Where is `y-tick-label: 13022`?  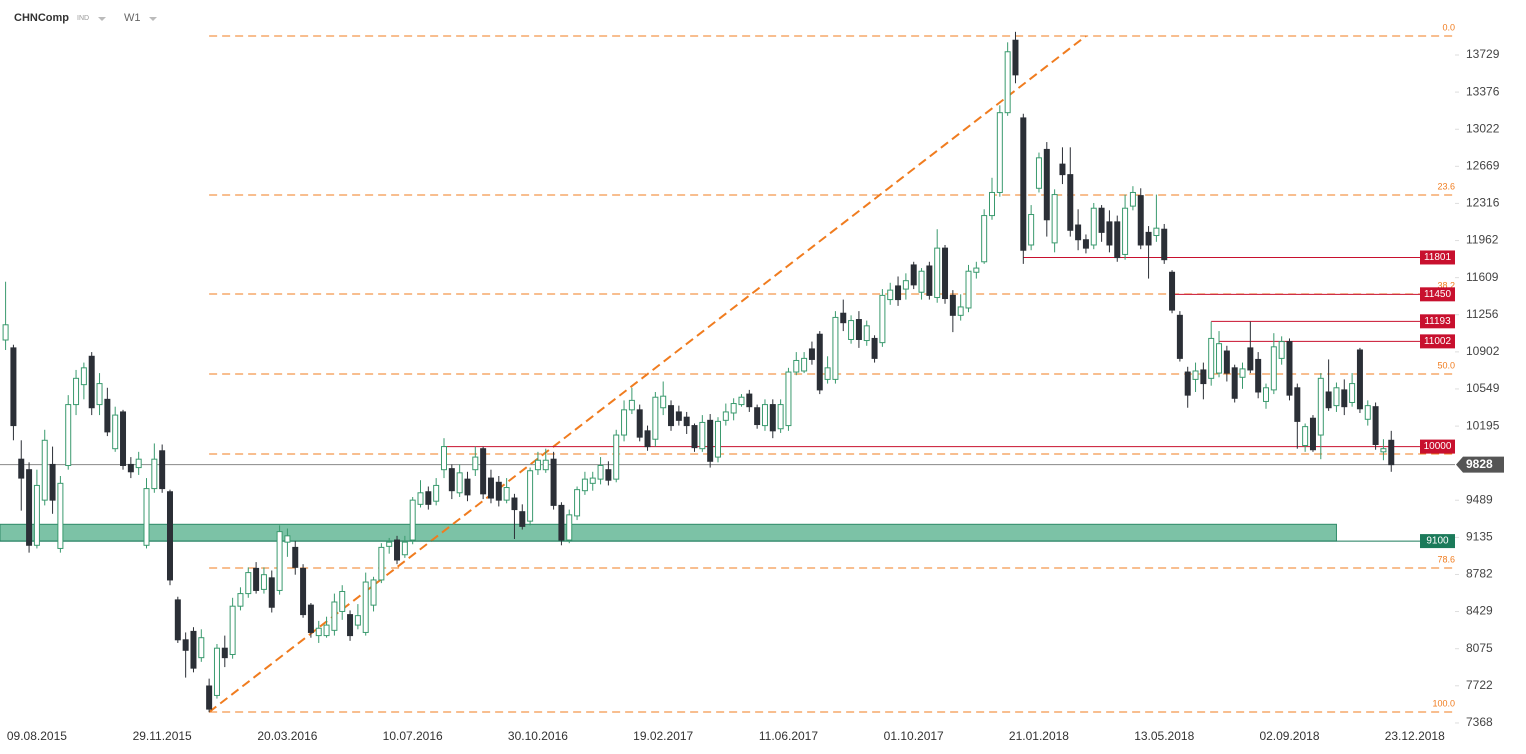 y-tick-label: 13022 is located at coordinates (1483, 128).